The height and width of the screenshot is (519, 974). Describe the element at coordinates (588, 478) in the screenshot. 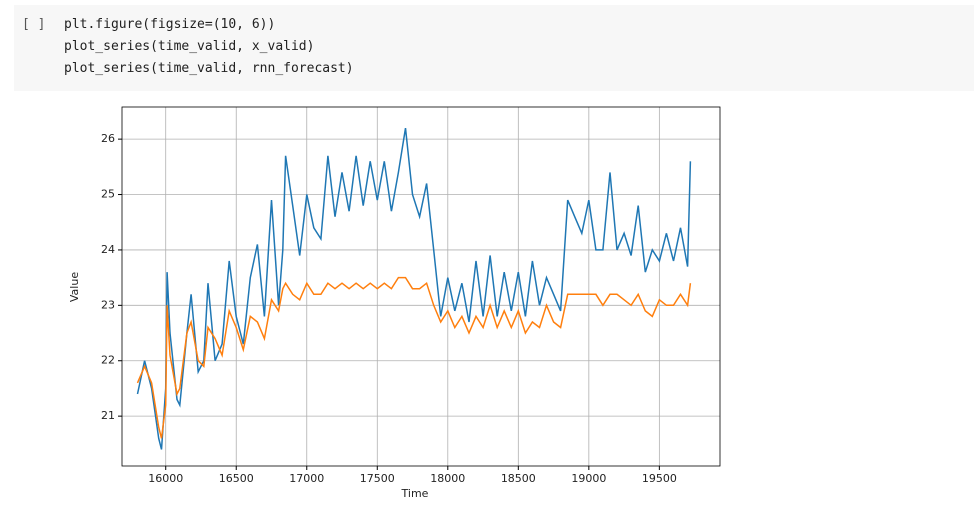

I see `x-tick-label: 19000` at that location.